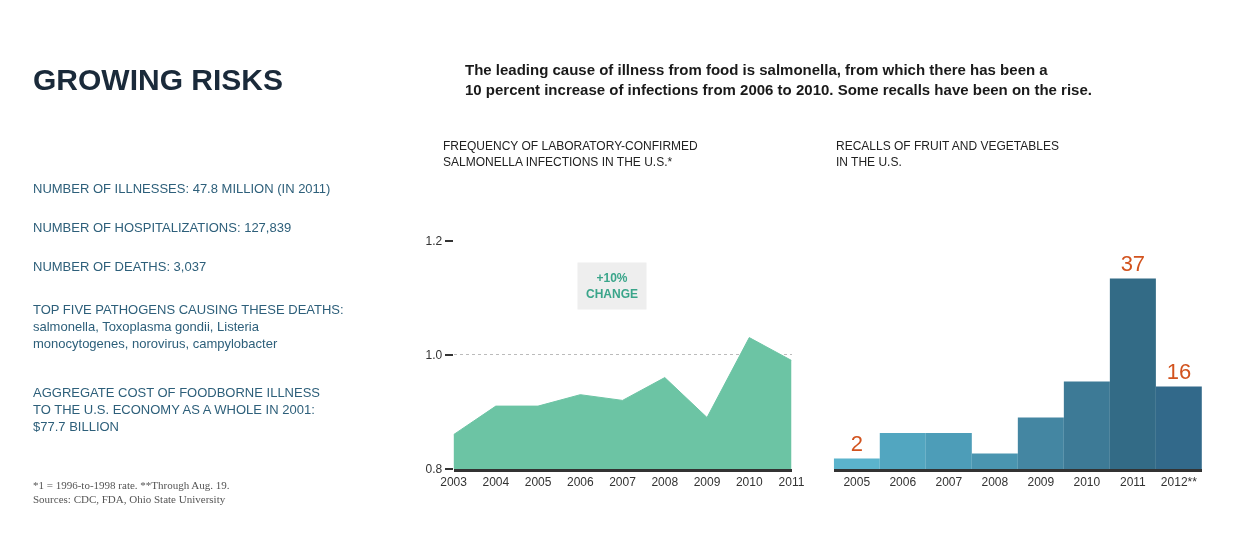  I want to click on y-tick-label: 0.8, so click(434, 469).